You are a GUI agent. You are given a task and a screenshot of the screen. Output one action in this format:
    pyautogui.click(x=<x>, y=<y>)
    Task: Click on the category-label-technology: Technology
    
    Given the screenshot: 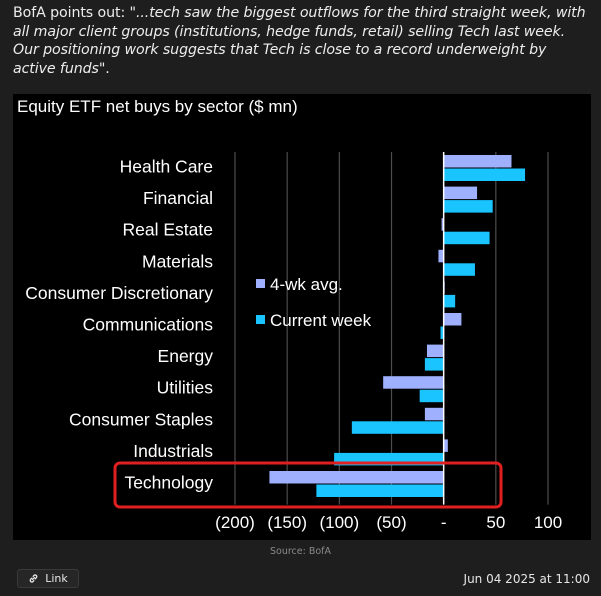 What is the action you would take?
    pyautogui.click(x=168, y=483)
    